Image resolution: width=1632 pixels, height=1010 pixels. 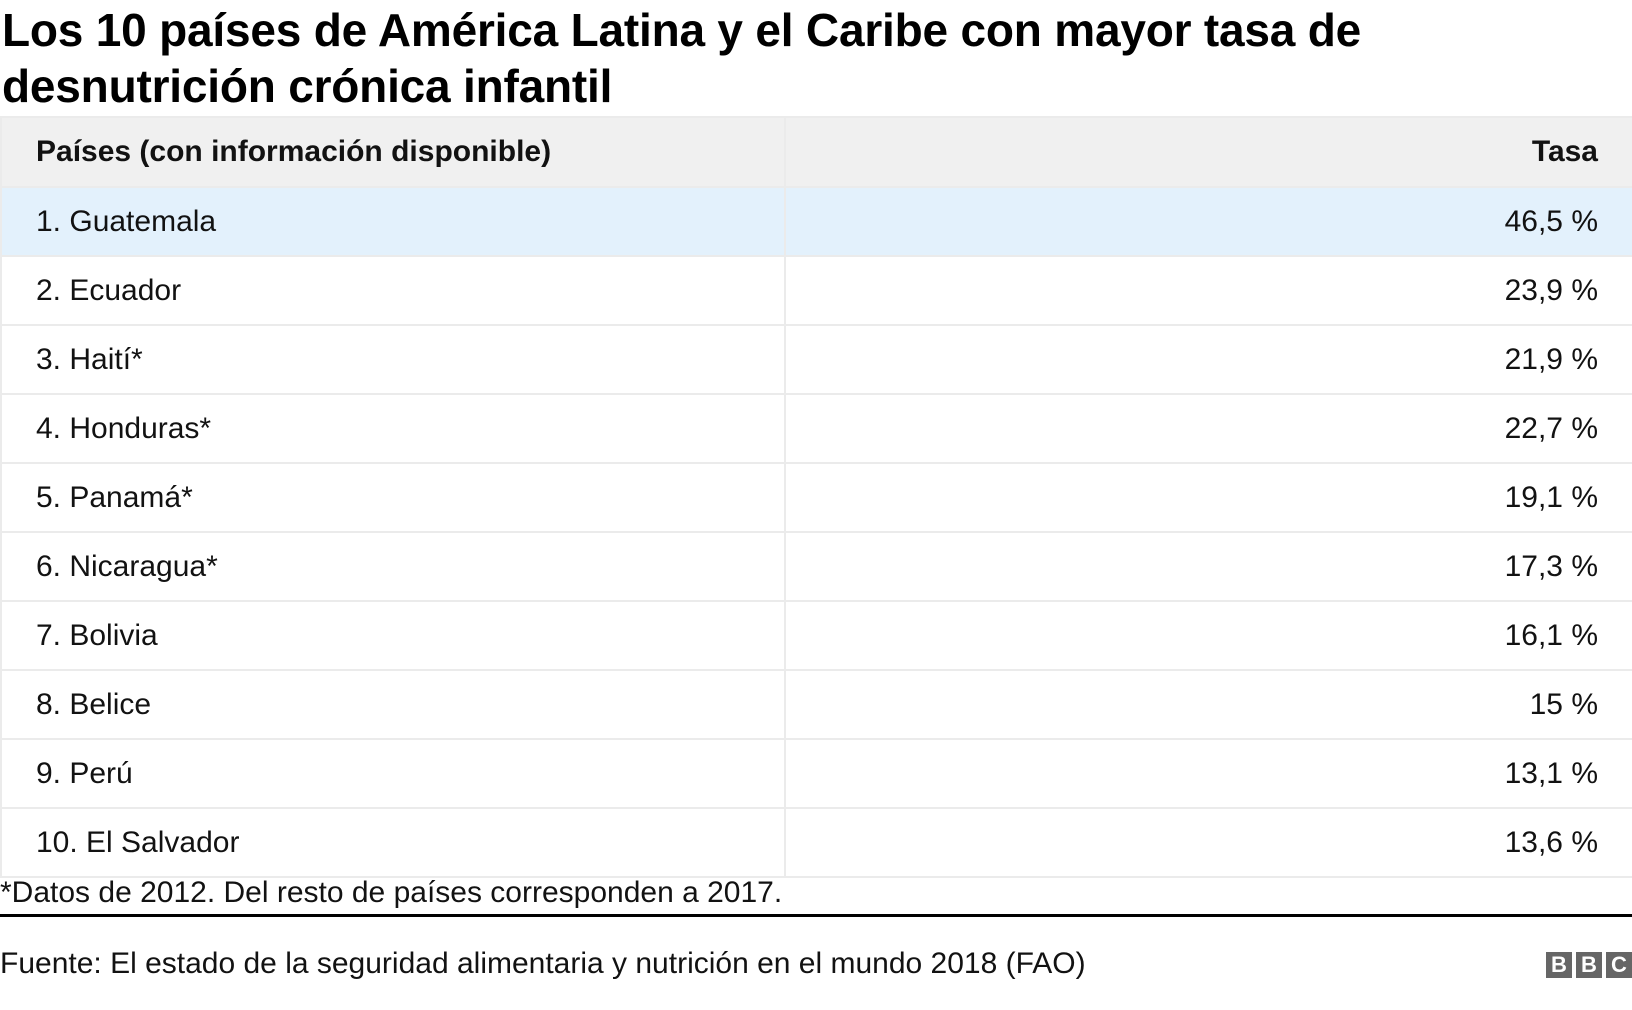 I want to click on table-row: 10. El Salvador 13,6 %, so click(x=816, y=842).